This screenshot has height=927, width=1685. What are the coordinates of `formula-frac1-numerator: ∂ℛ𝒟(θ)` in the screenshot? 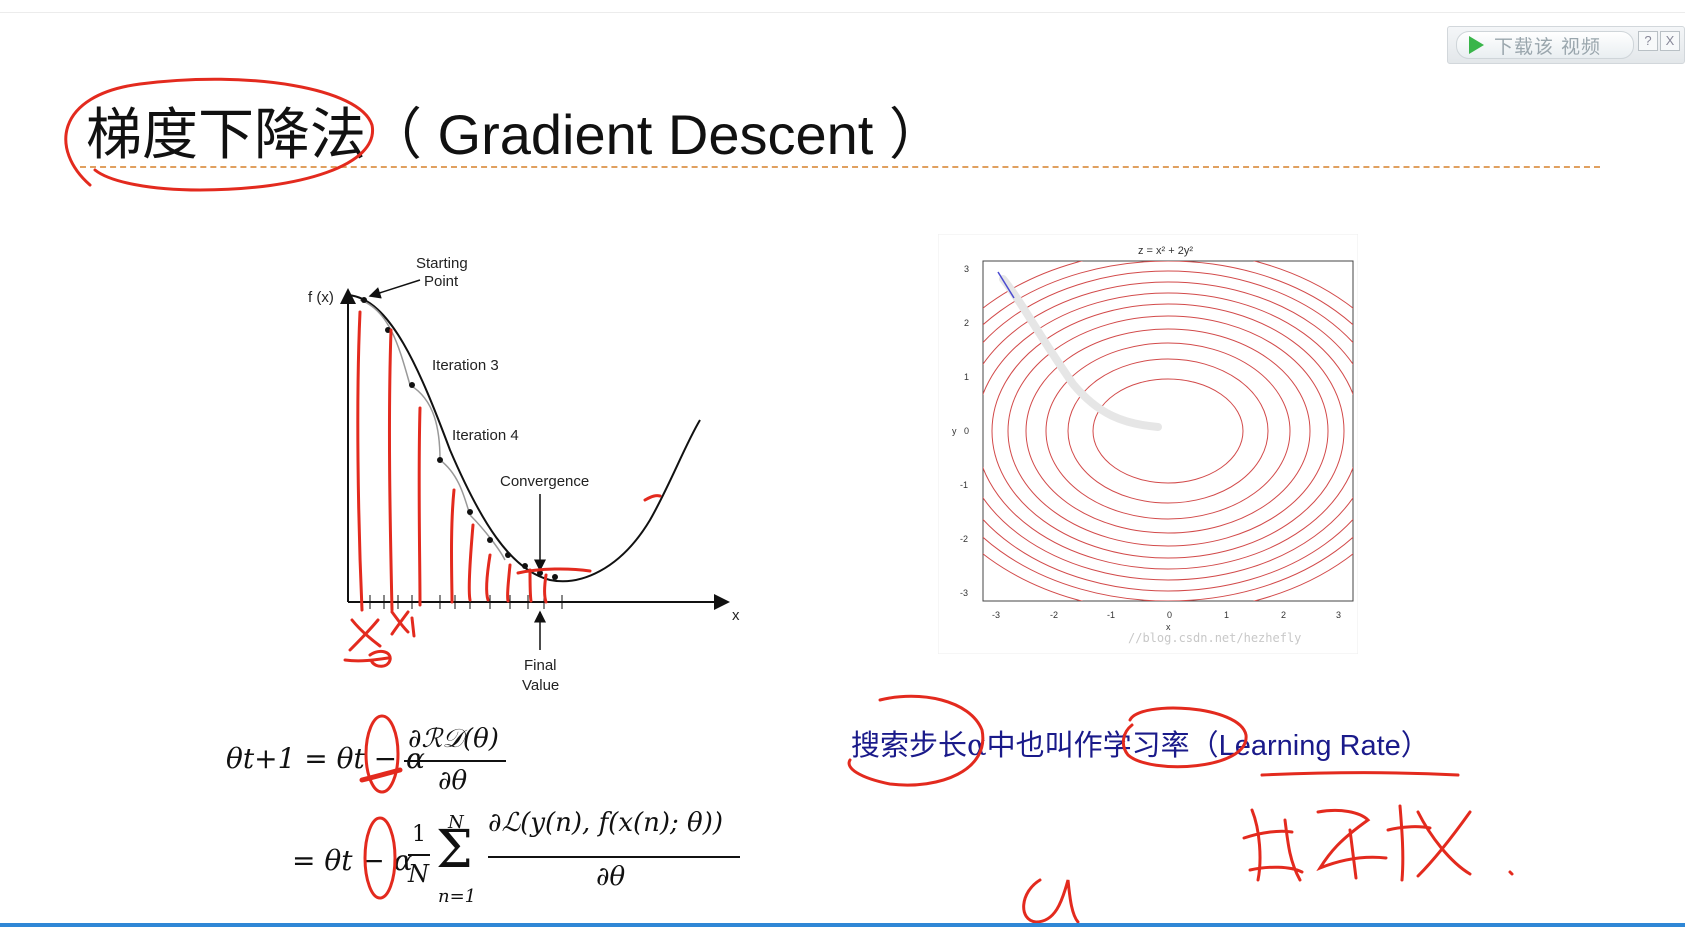 It's located at (453, 739).